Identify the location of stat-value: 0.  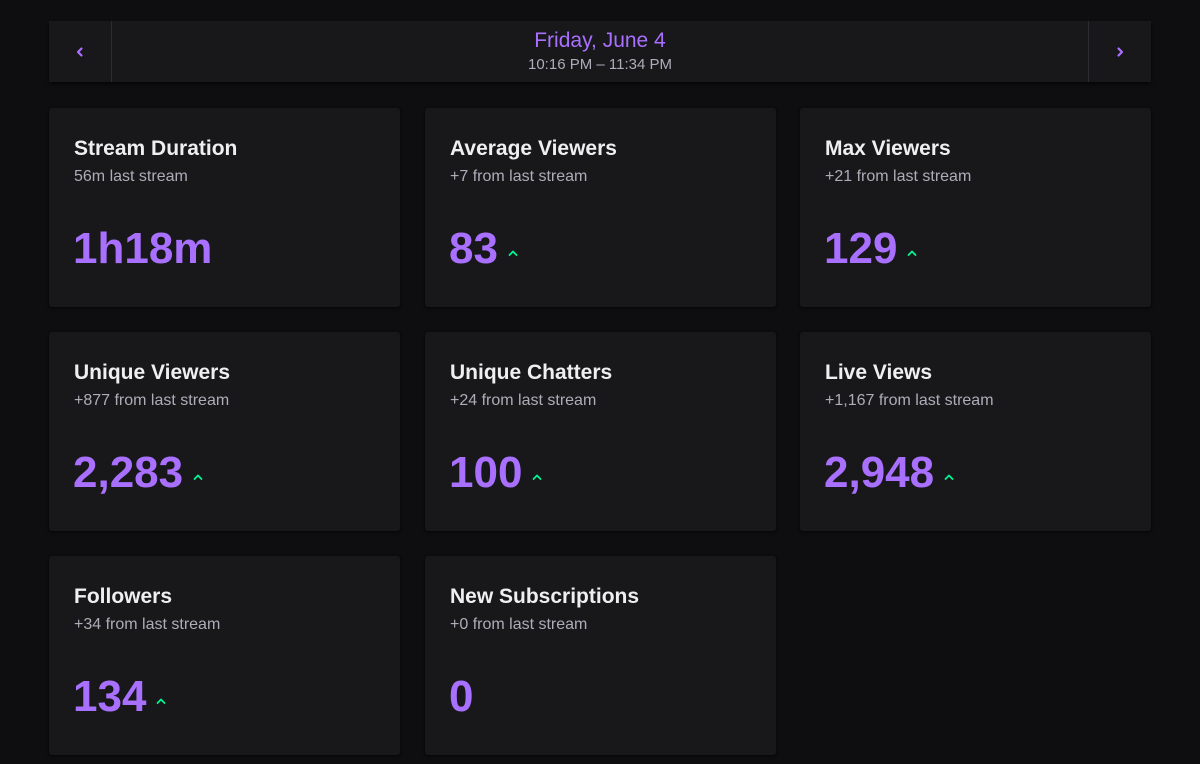
(461, 696).